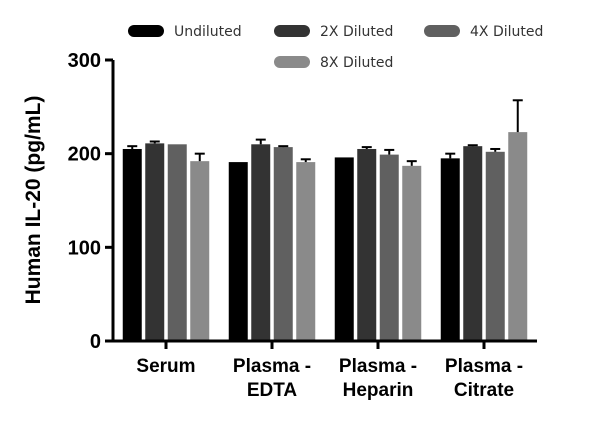 The width and height of the screenshot is (600, 433). Describe the element at coordinates (335, 47) in the screenshot. I see `legend: Undiluted 2X Diluted 4X Diluted 8X Diluted` at that location.